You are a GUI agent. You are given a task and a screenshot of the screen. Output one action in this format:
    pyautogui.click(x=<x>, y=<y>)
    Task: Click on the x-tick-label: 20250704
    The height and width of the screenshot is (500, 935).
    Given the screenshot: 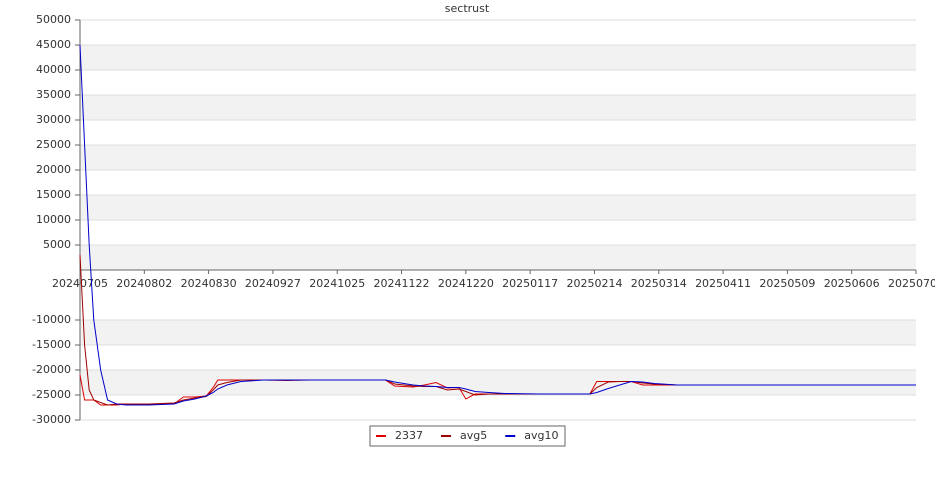 What is the action you would take?
    pyautogui.click(x=911, y=283)
    